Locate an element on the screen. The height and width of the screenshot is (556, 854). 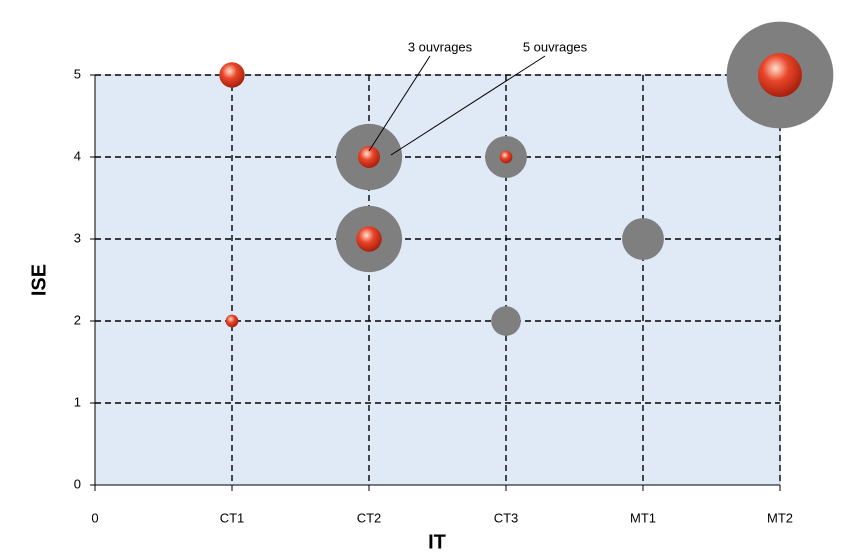
y-tick-label: 5 is located at coordinates (77, 73).